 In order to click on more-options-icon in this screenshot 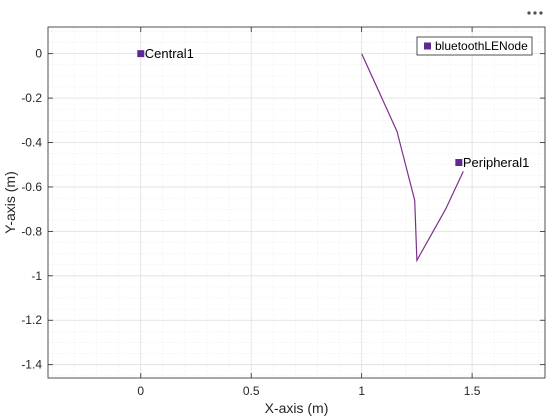, I will do `click(535, 13)`.